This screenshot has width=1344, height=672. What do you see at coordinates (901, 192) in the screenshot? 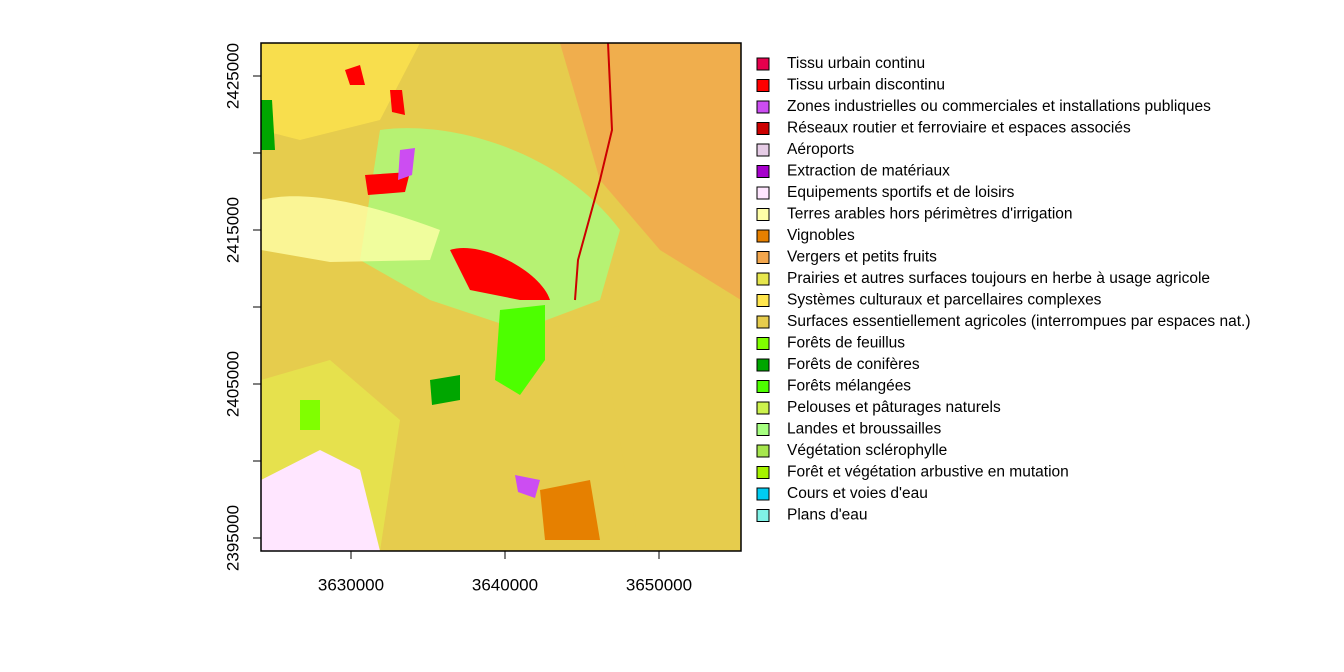
I see `legend-label: Equipements sportifs et de loisirs` at bounding box center [901, 192].